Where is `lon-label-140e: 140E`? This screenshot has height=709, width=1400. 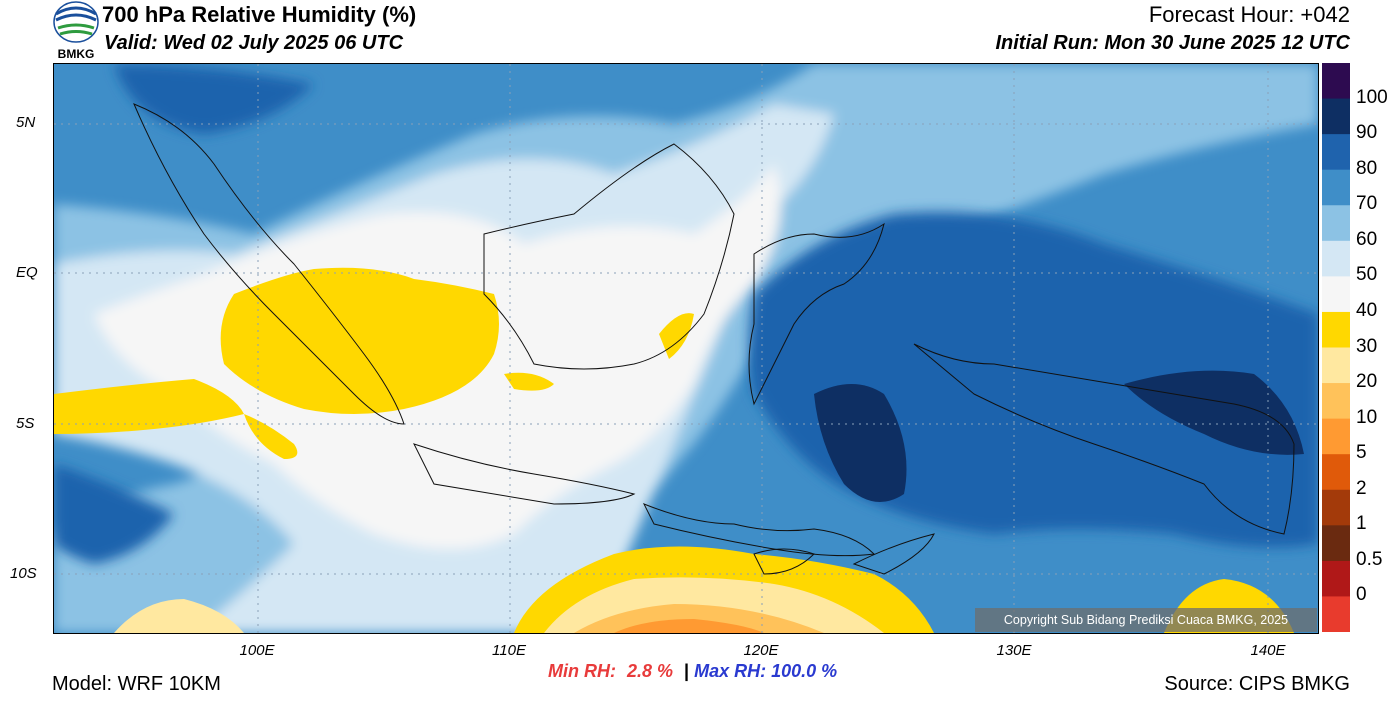 lon-label-140e: 140E is located at coordinates (1268, 650).